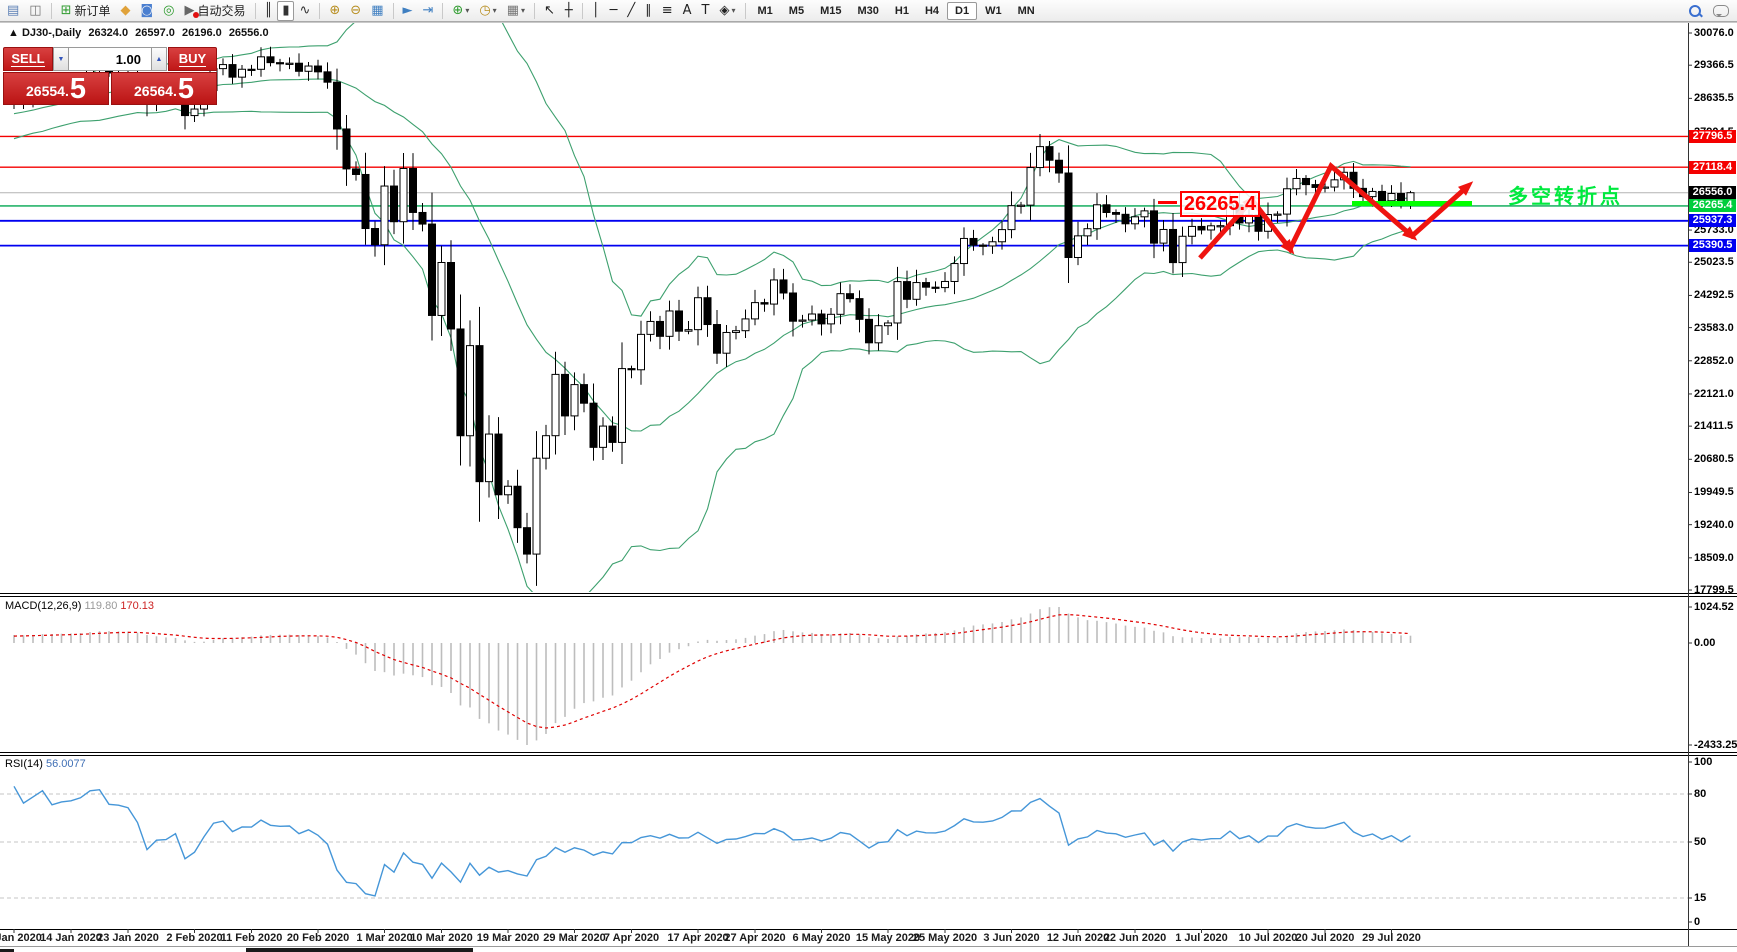 The image size is (1737, 952). What do you see at coordinates (1700, 842) in the screenshot?
I see `rsi-axis-label: 50` at bounding box center [1700, 842].